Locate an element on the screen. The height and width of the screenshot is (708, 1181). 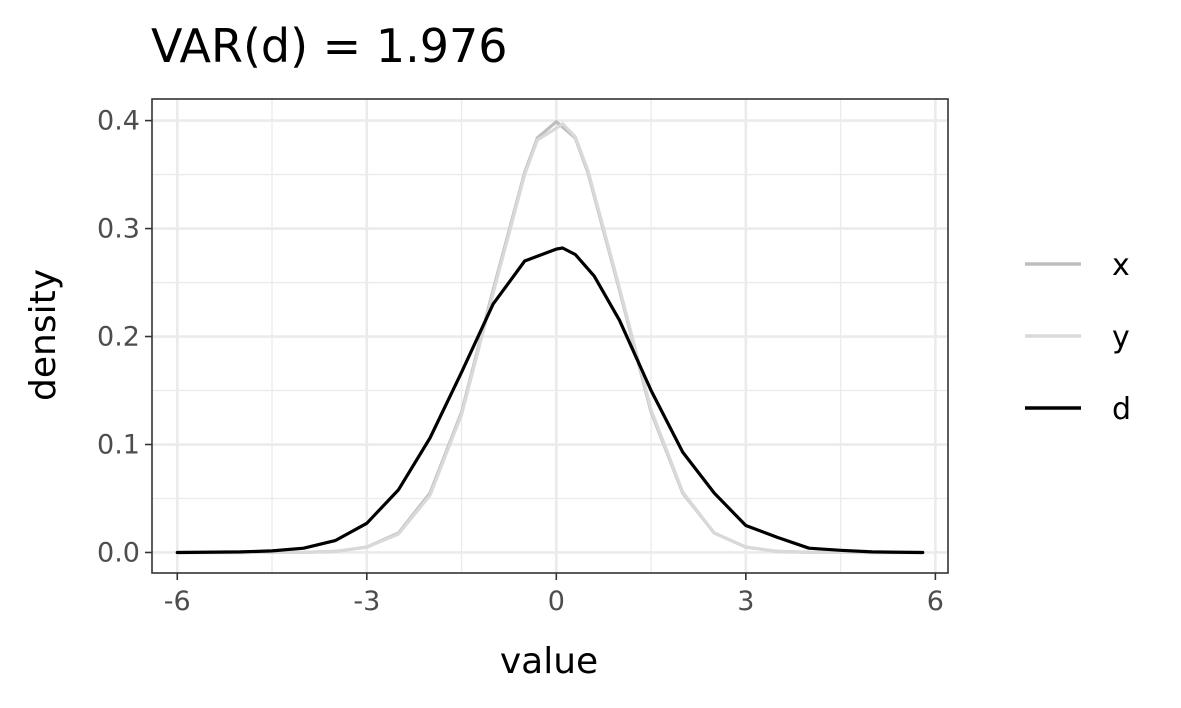
chart-title: VAR(d) = 1.976 is located at coordinates (329, 46).